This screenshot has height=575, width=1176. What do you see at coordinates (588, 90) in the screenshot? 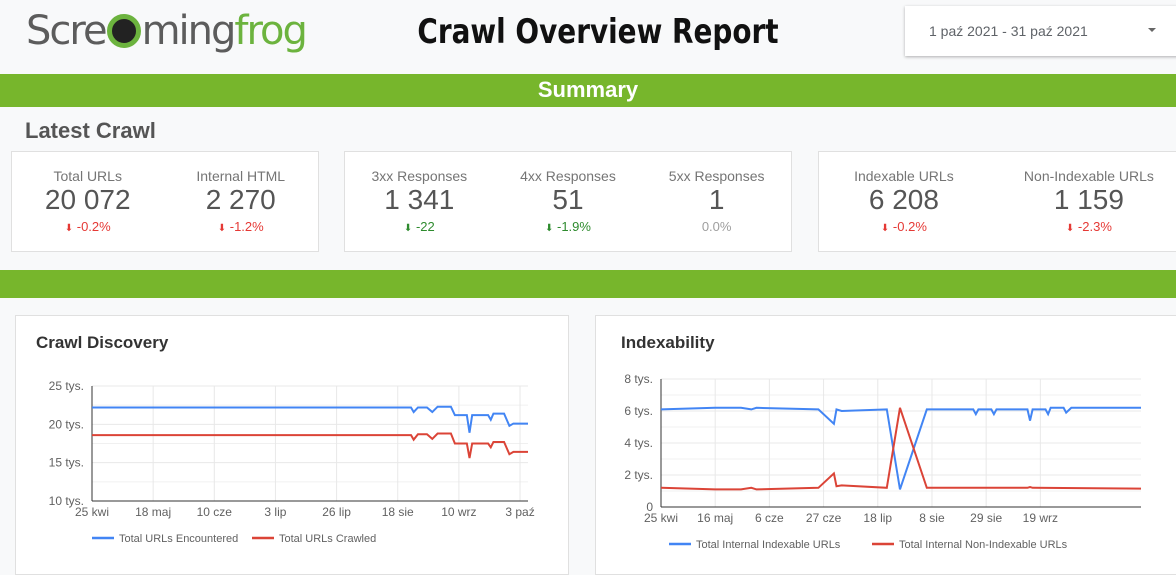
I see `summary-banner: Summary` at bounding box center [588, 90].